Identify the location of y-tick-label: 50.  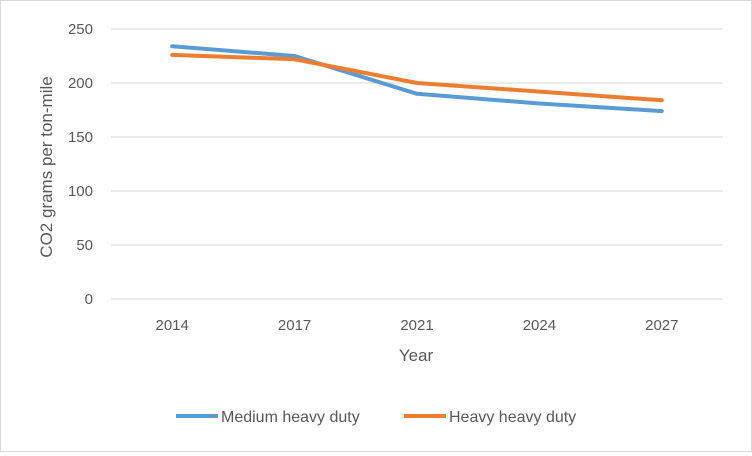
(84, 245).